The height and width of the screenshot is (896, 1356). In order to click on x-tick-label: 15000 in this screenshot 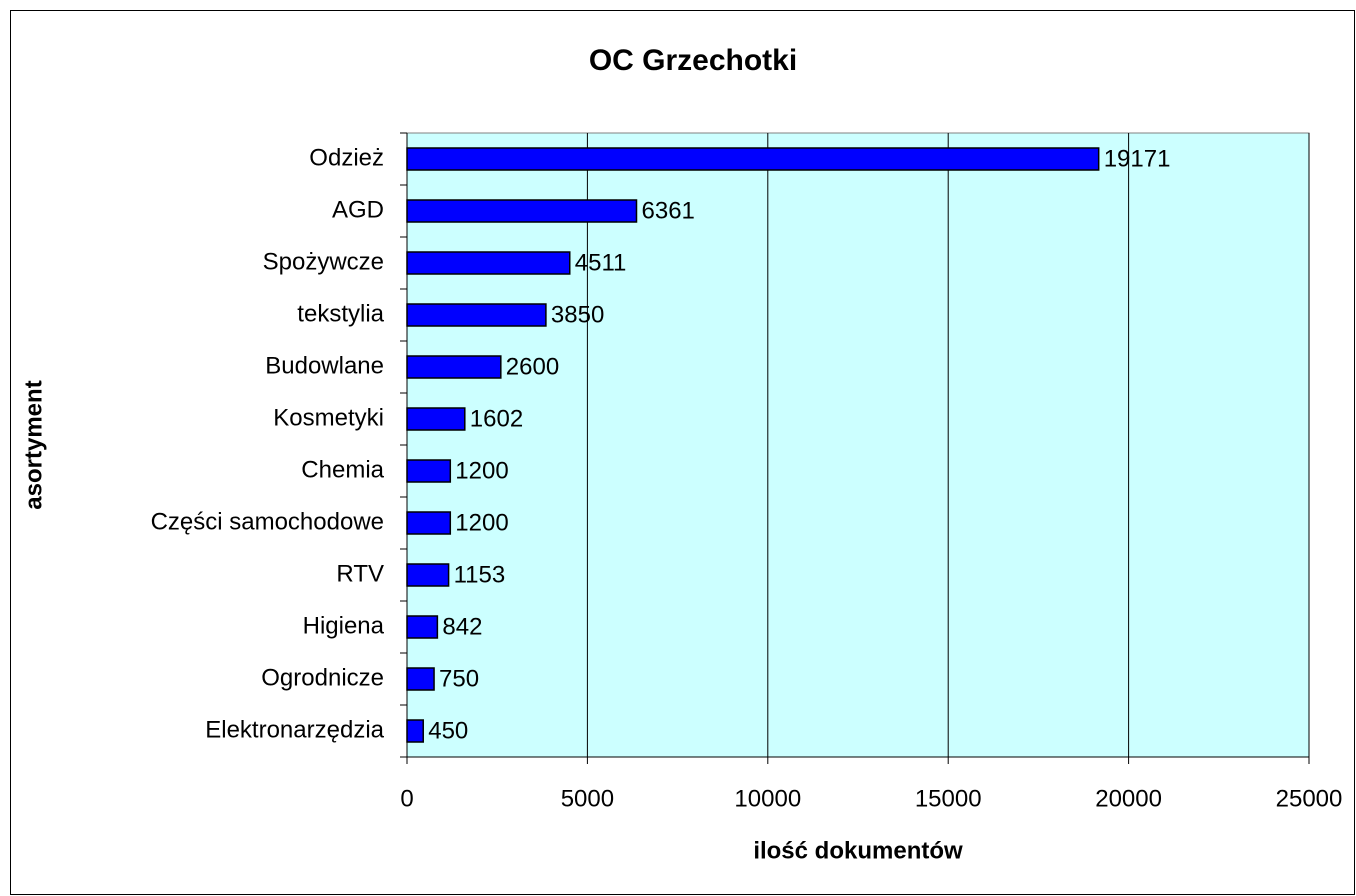, I will do `click(948, 798)`.